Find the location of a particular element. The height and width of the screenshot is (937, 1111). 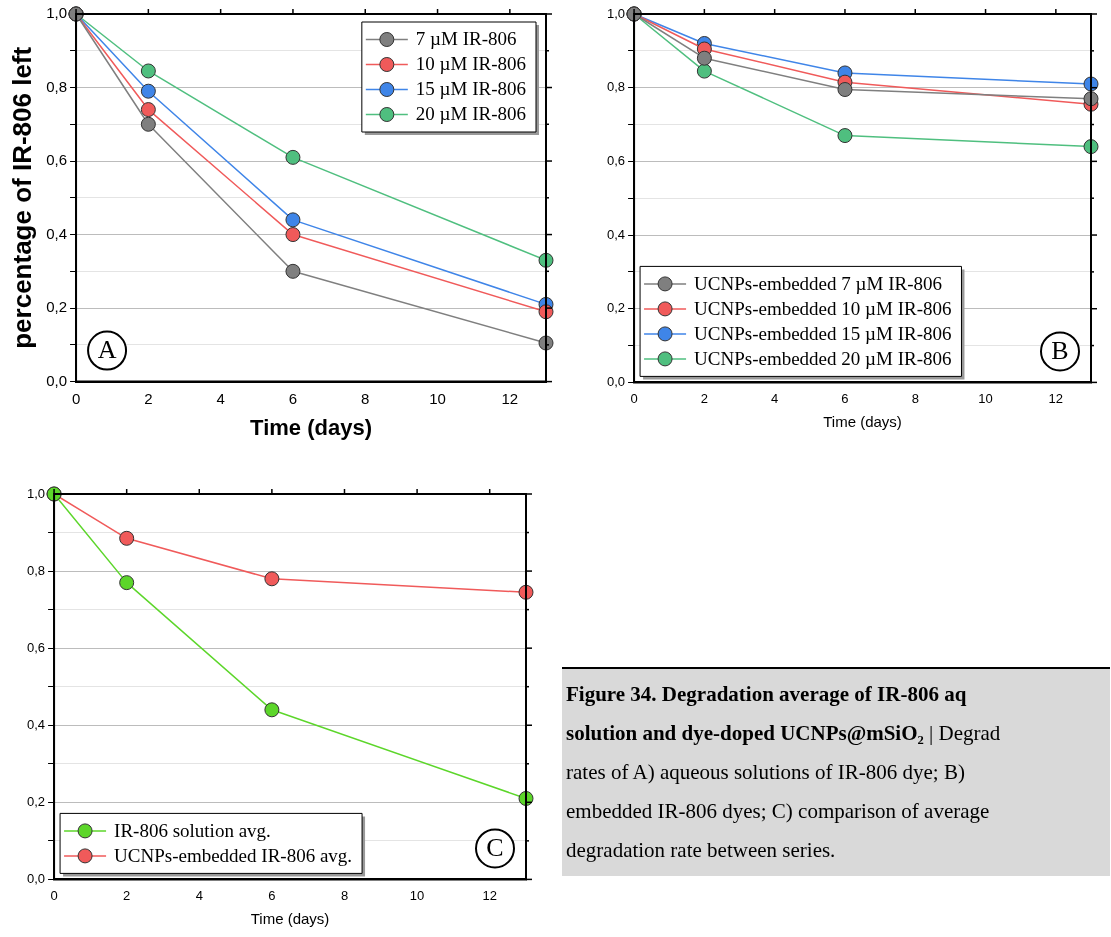

y-axis-title: percentage of IR-806 left is located at coordinates (21, 197).